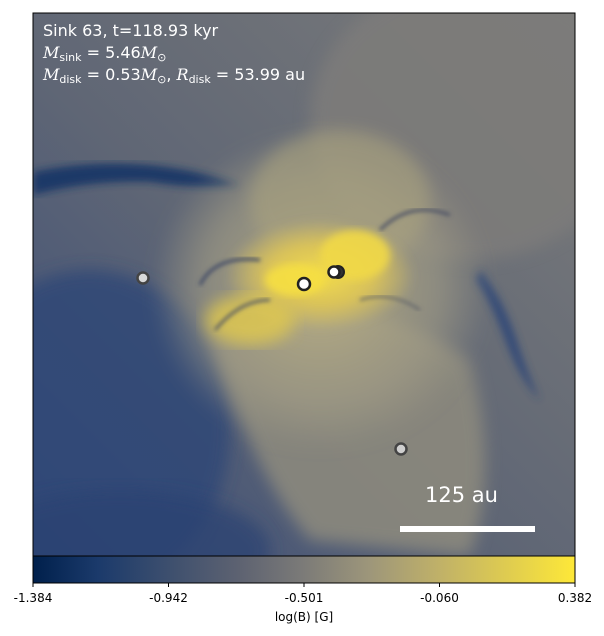  What do you see at coordinates (149, 74) in the screenshot?
I see `sun-unit-2: M` at bounding box center [149, 74].